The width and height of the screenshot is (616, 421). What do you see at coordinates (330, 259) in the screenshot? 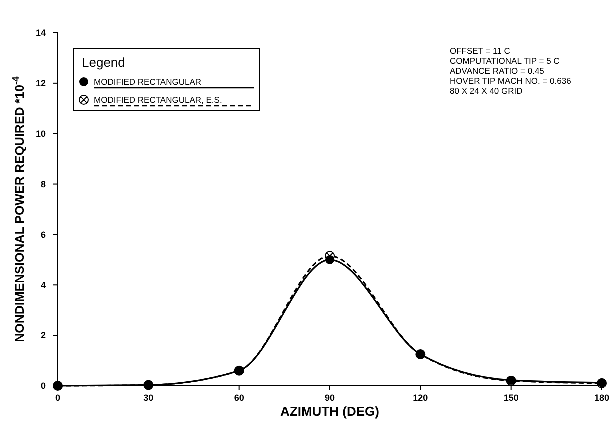
I see `point` at bounding box center [330, 259].